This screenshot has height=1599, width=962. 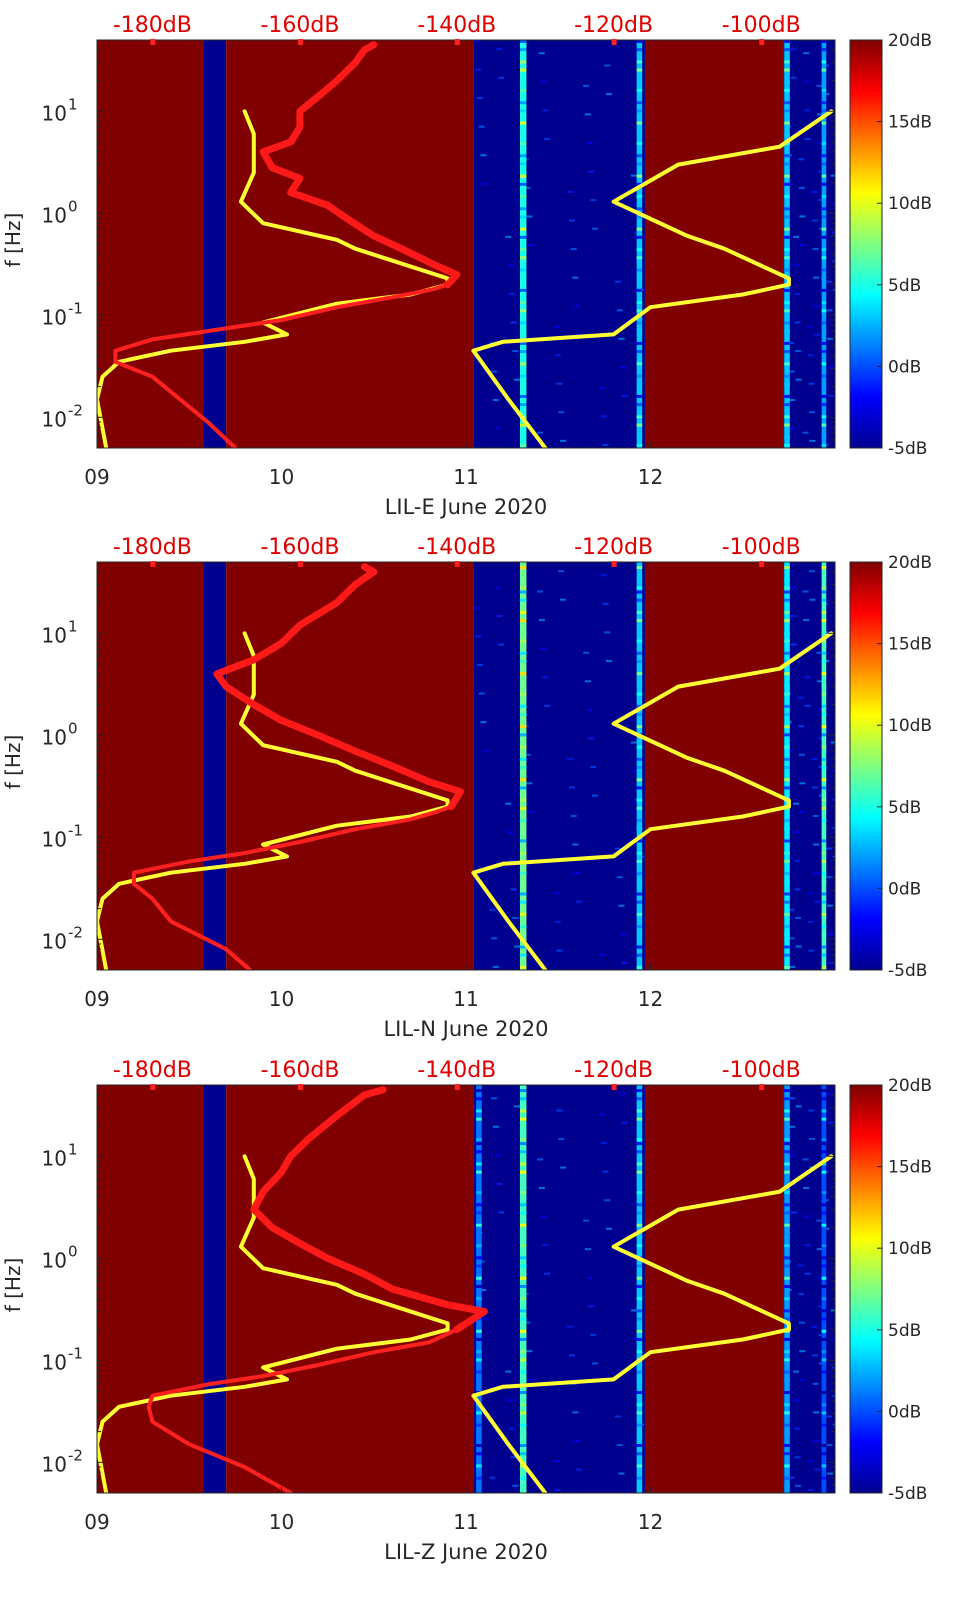 I want to click on top-db-label: -120dB, so click(x=613, y=1070).